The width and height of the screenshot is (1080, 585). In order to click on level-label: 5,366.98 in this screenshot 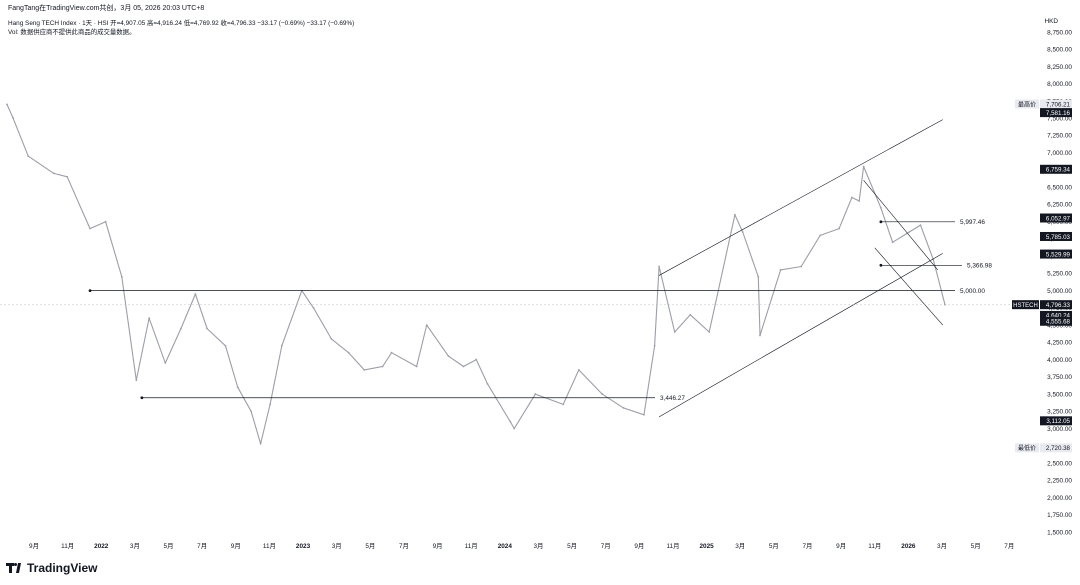, I will do `click(979, 266)`.